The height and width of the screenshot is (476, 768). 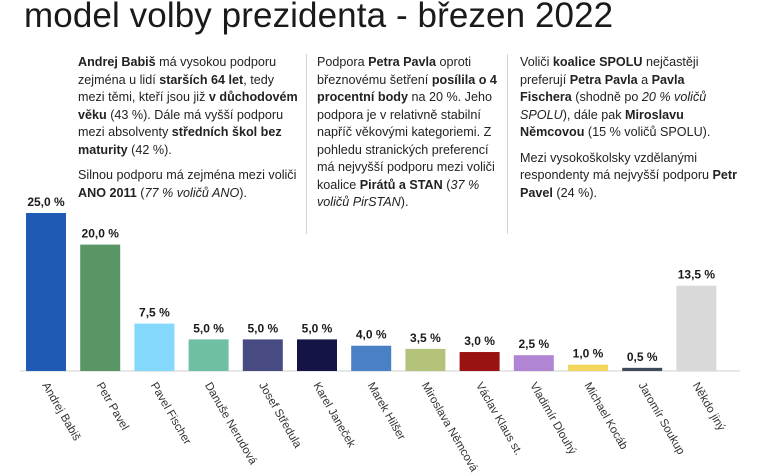 What do you see at coordinates (371, 335) in the screenshot?
I see `bar-value-label: 4,0 %` at bounding box center [371, 335].